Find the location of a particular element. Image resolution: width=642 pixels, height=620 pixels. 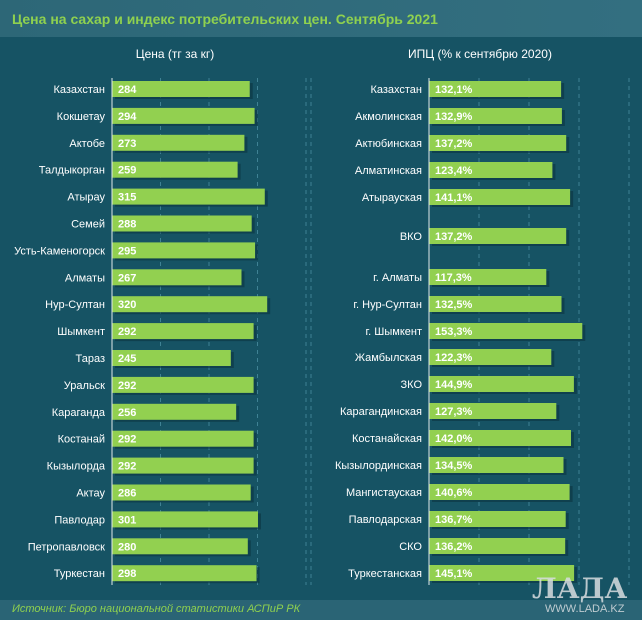

data-label: 245 is located at coordinates (127, 359).